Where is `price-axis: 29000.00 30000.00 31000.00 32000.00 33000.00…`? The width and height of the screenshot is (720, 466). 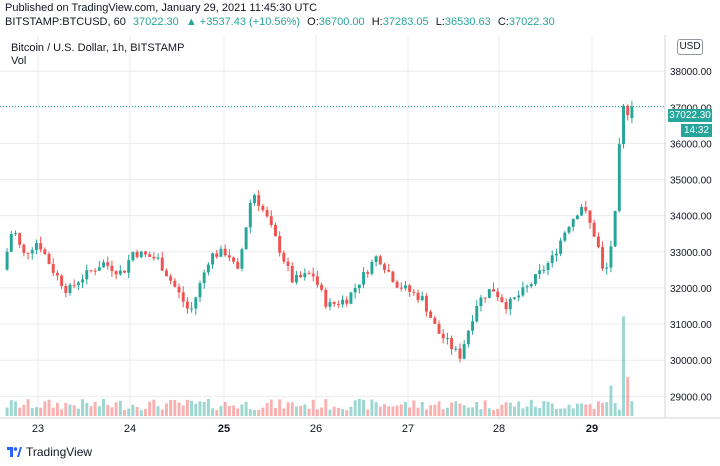 price-axis: 29000.00 30000.00 31000.00 32000.00 33000.00… is located at coordinates (691, 235).